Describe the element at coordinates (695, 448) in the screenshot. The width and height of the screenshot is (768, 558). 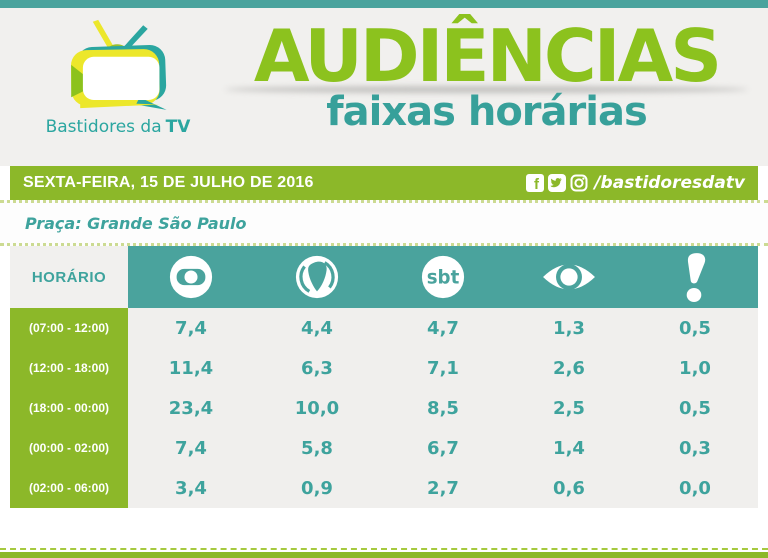
I see `rating-value: 0,3` at that location.